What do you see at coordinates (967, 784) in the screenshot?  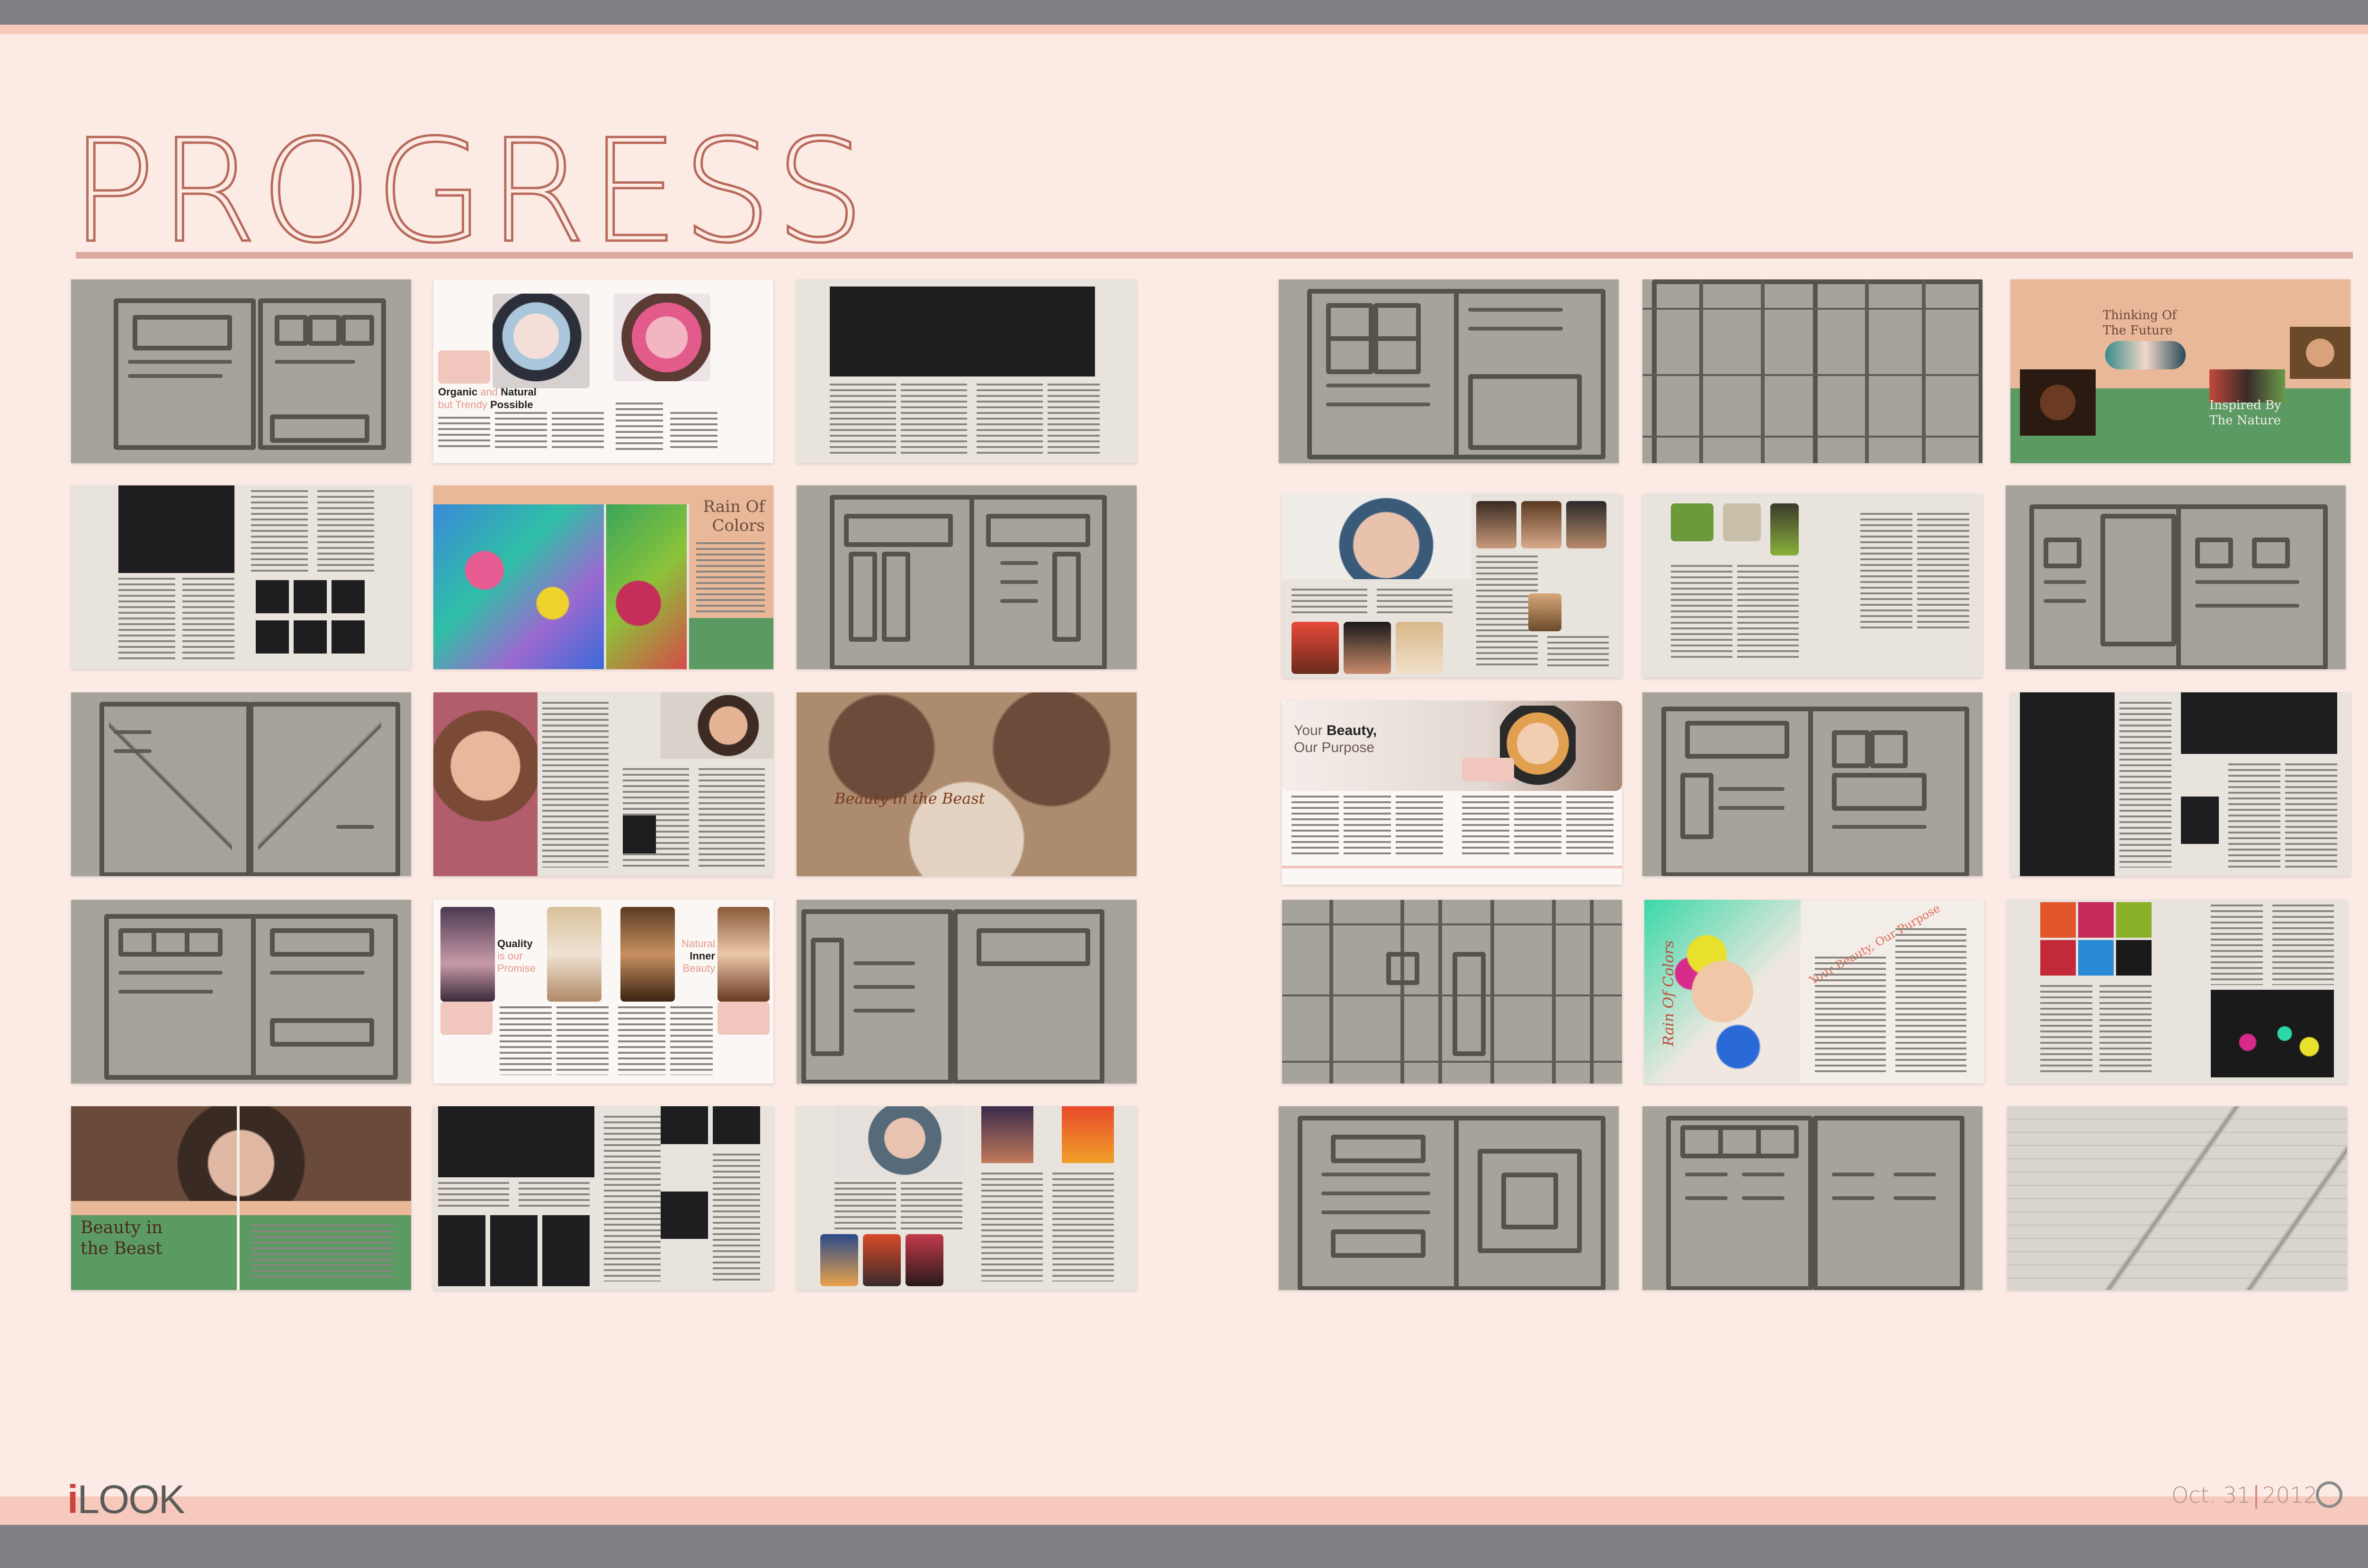 I see `thumbnail-beauty-beast-small: Beauty in the Beast` at bounding box center [967, 784].